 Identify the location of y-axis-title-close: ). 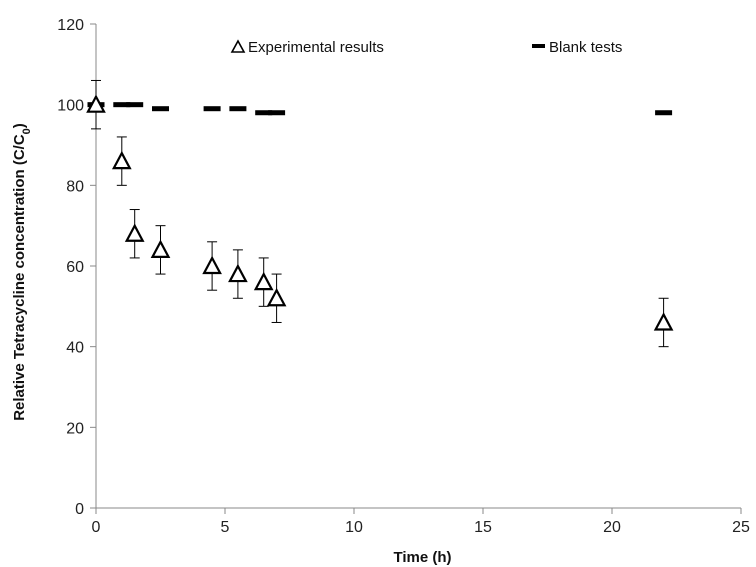
(19, 125).